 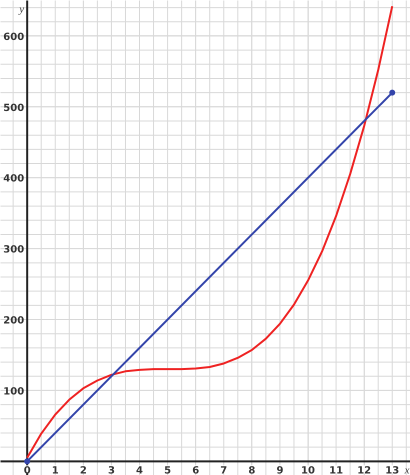 What do you see at coordinates (336, 470) in the screenshot?
I see `x-tick-label: 11` at bounding box center [336, 470].